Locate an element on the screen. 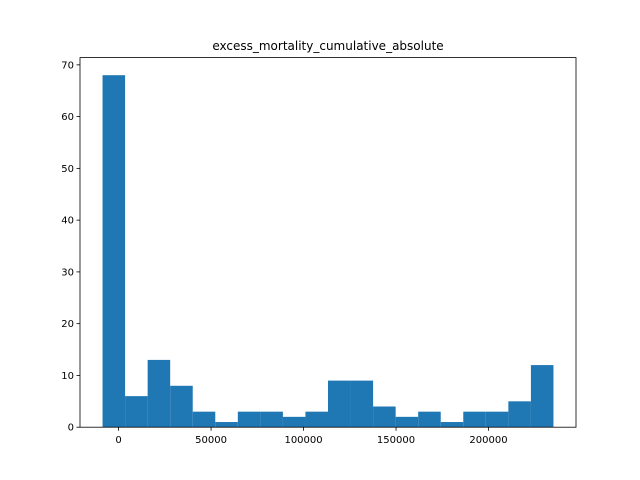 This screenshot has height=480, width=640. y-tick-label: 10 is located at coordinates (67, 376).